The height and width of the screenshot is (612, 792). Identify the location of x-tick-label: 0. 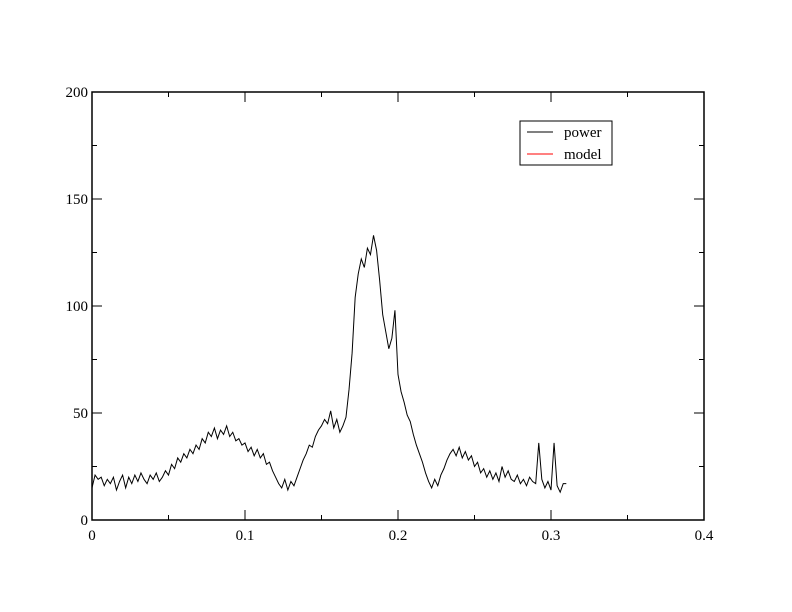
(92, 536).